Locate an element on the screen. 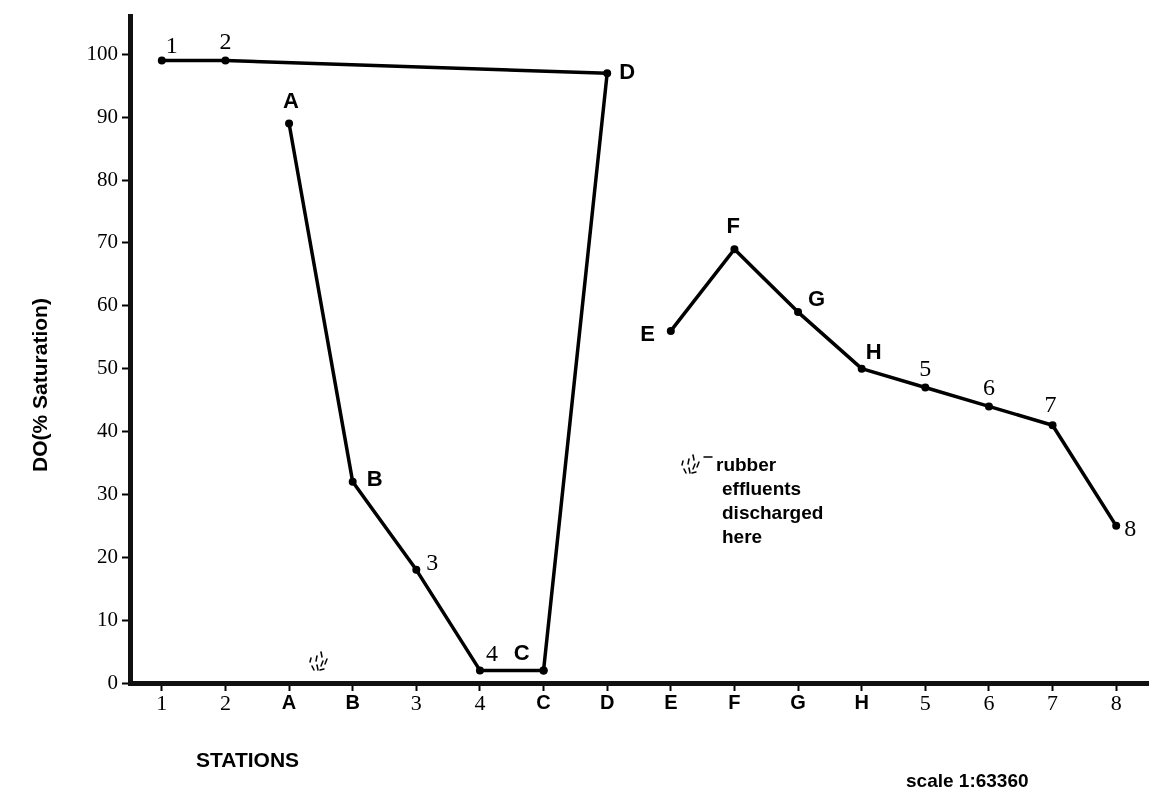 The width and height of the screenshot is (1152, 800). x-tick-label: 8 is located at coordinates (1116, 702).